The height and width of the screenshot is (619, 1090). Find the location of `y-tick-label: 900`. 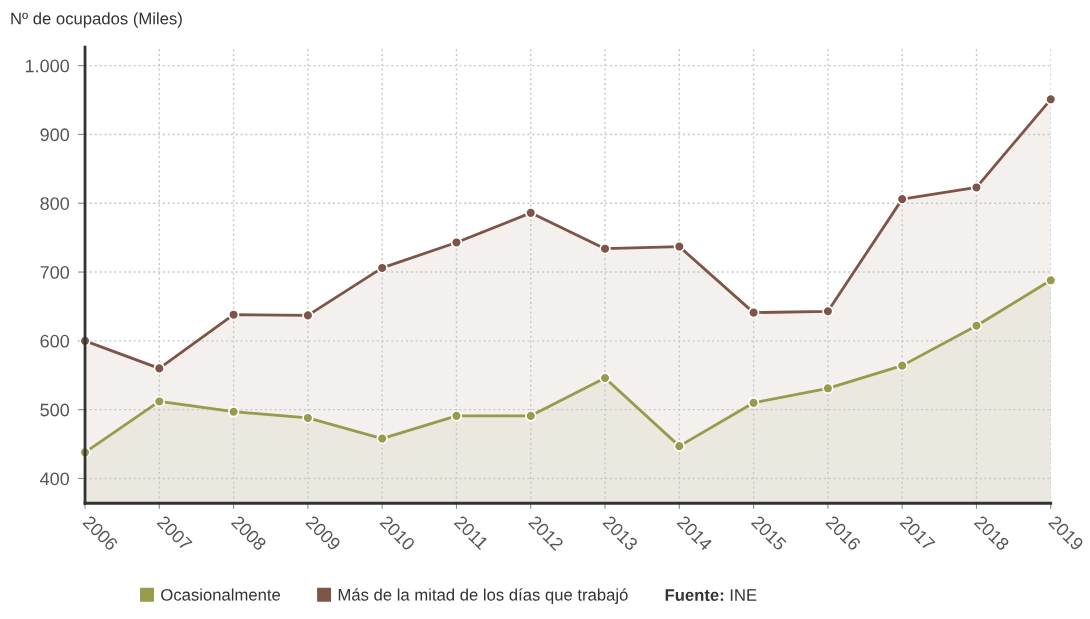

y-tick-label: 900 is located at coordinates (55, 135).